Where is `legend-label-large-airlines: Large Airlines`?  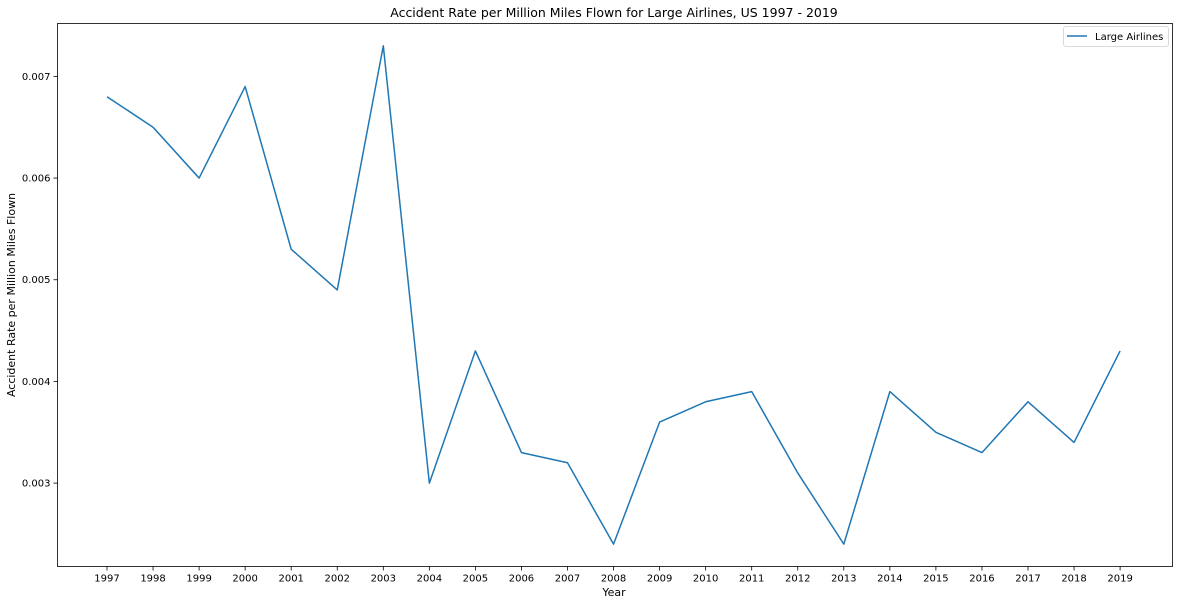
legend-label-large-airlines: Large Airlines is located at coordinates (1129, 37).